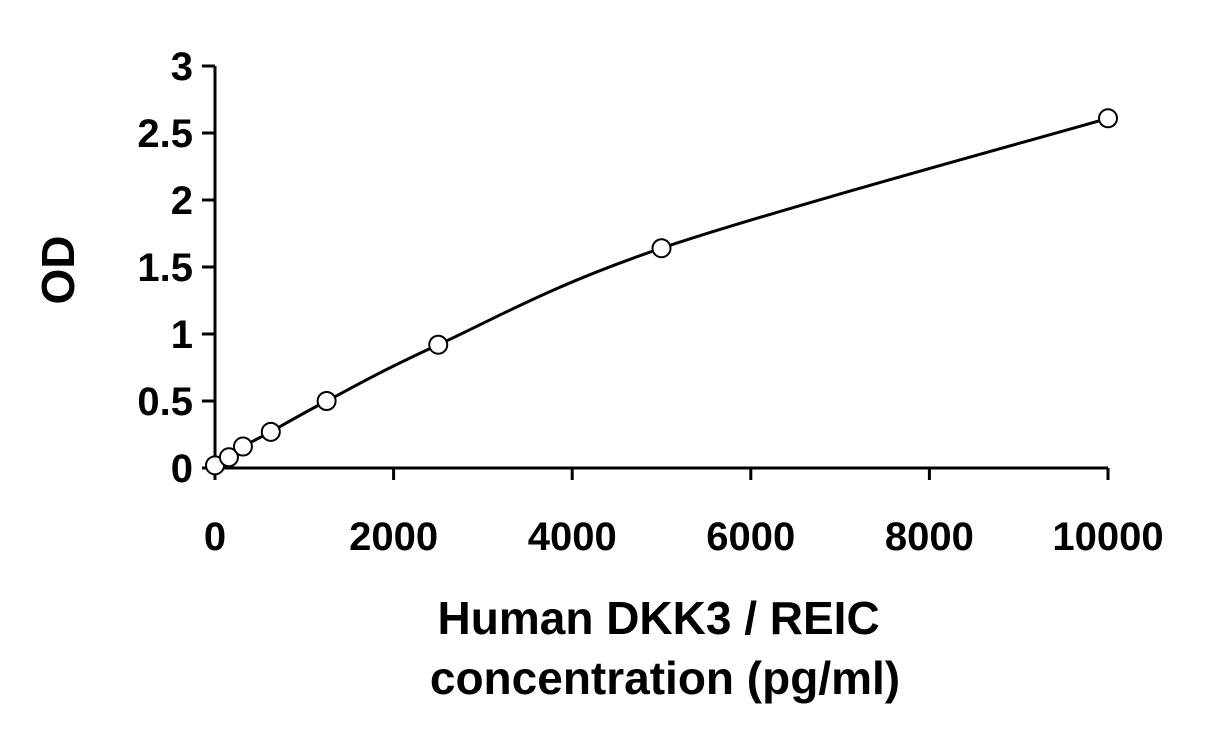  Describe the element at coordinates (165, 134) in the screenshot. I see `y-tick-label: 2.5` at that location.